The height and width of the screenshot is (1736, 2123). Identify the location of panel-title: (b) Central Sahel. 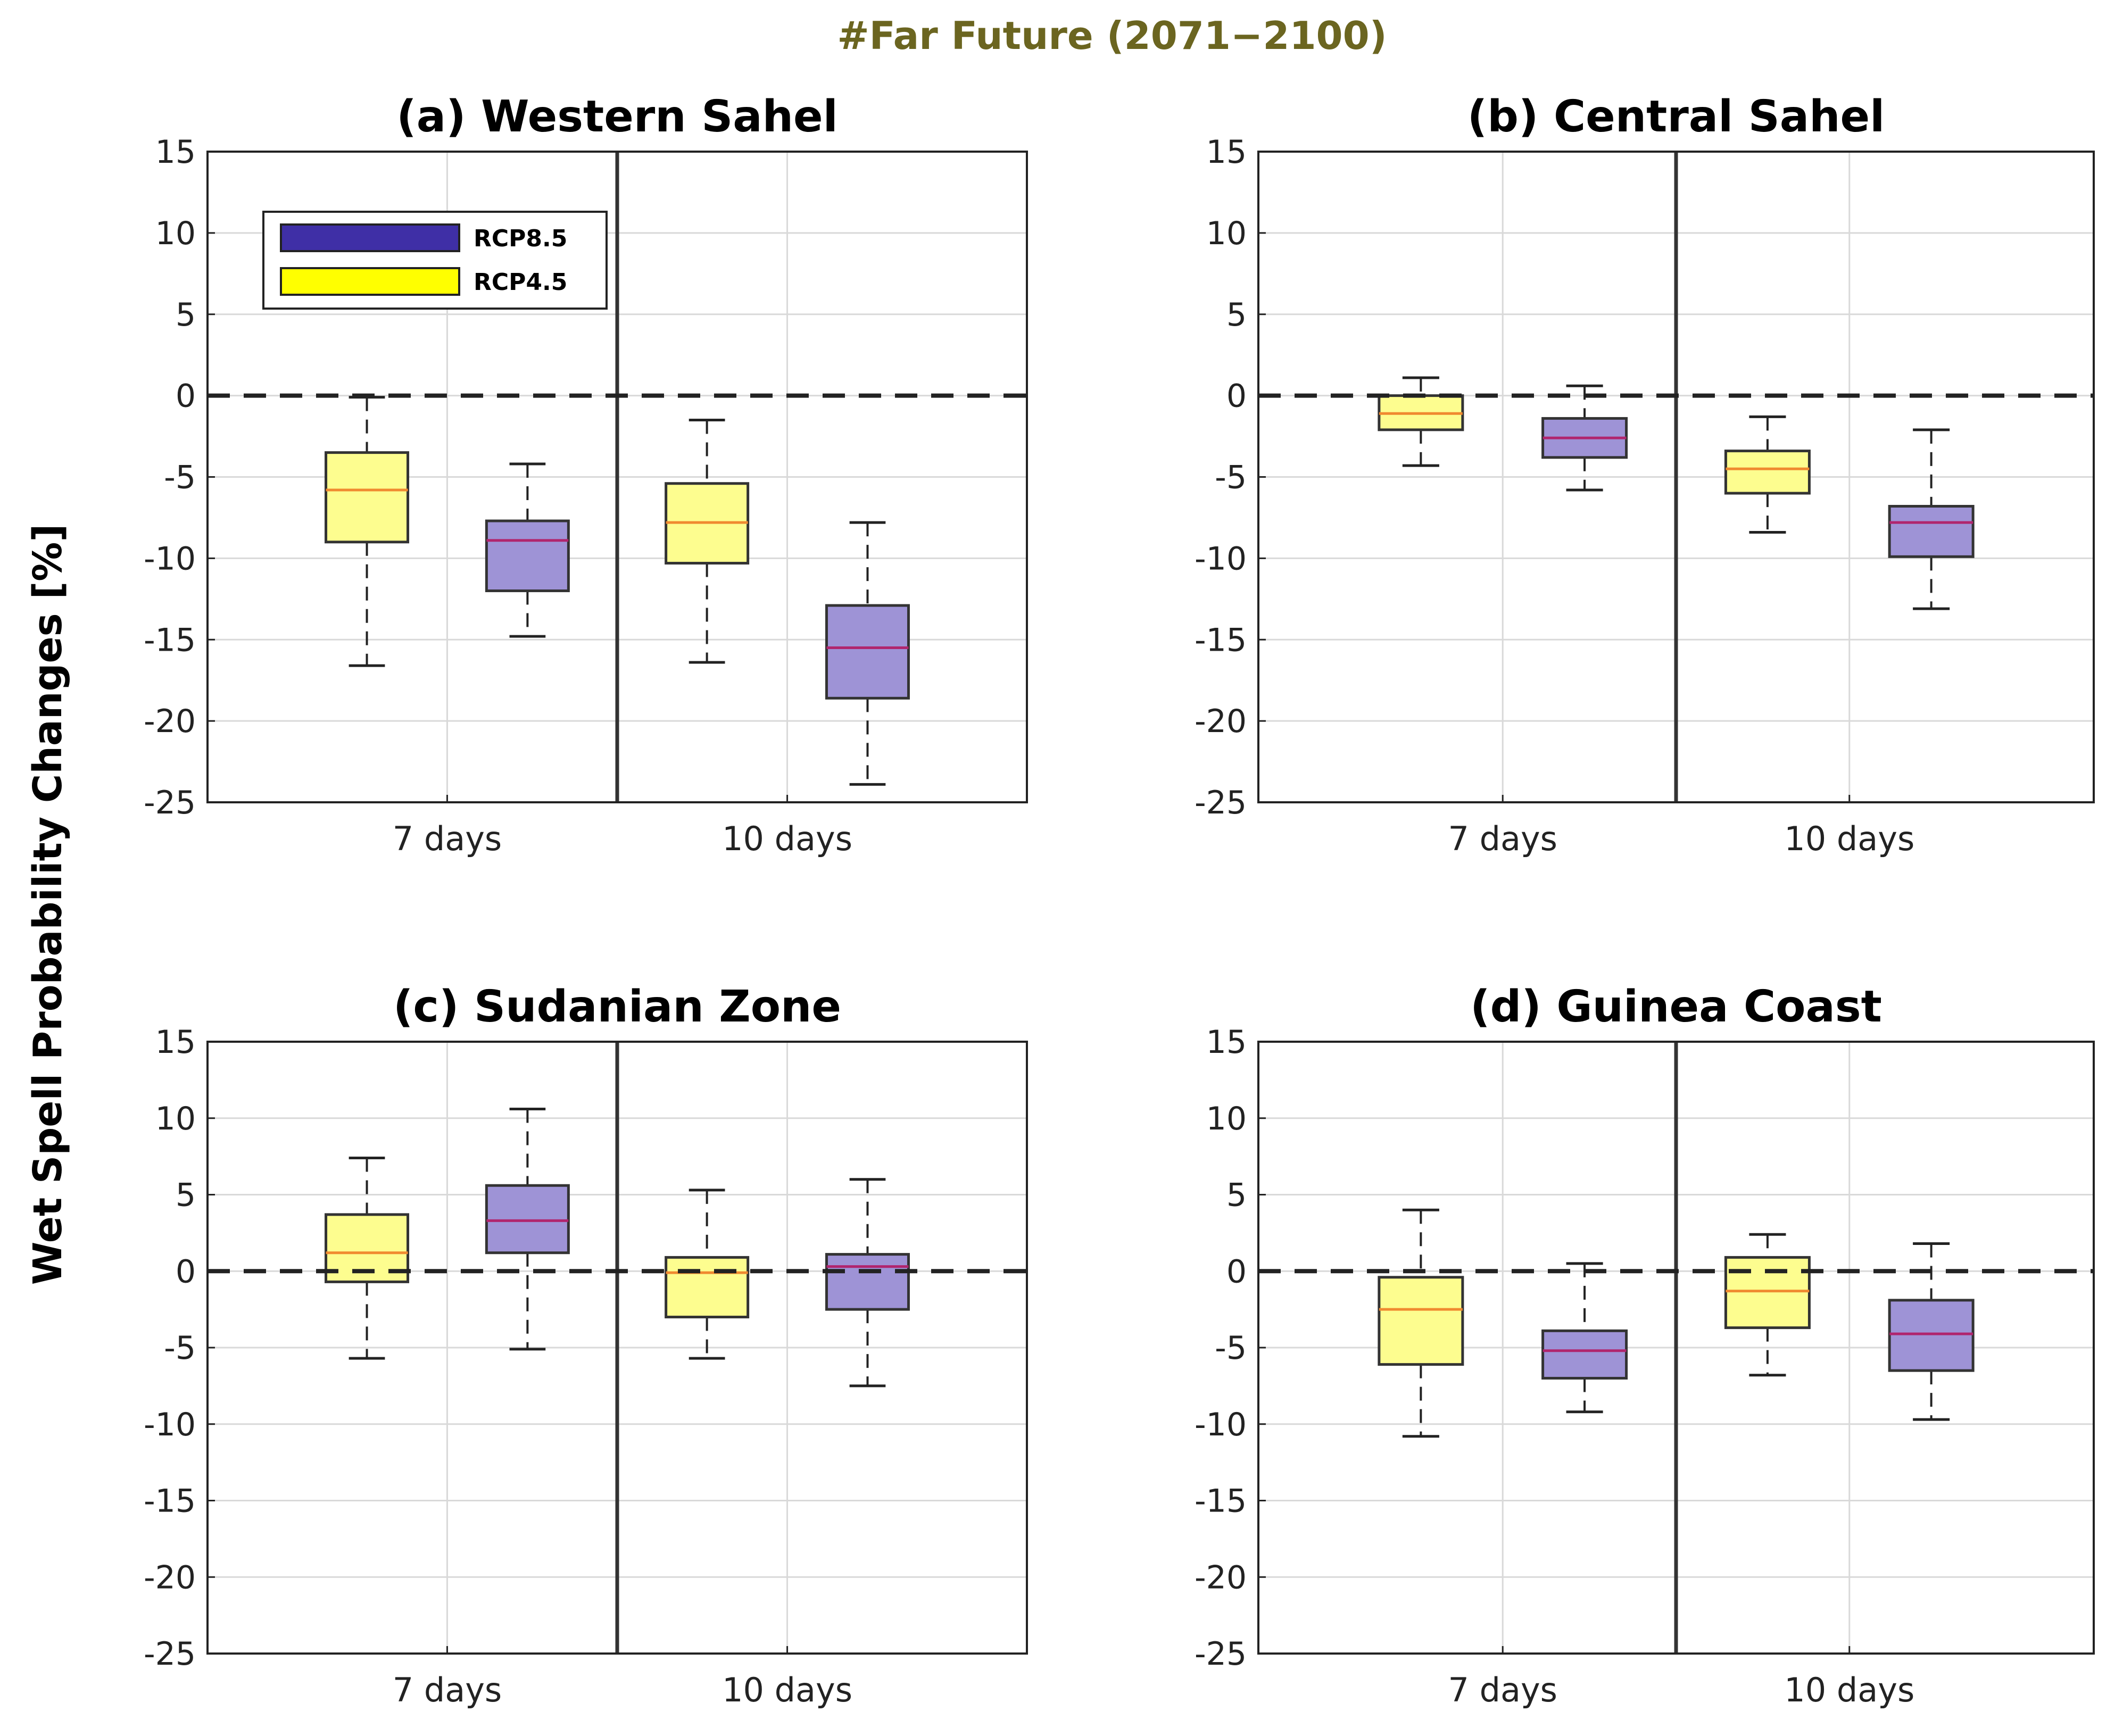
(1676, 117).